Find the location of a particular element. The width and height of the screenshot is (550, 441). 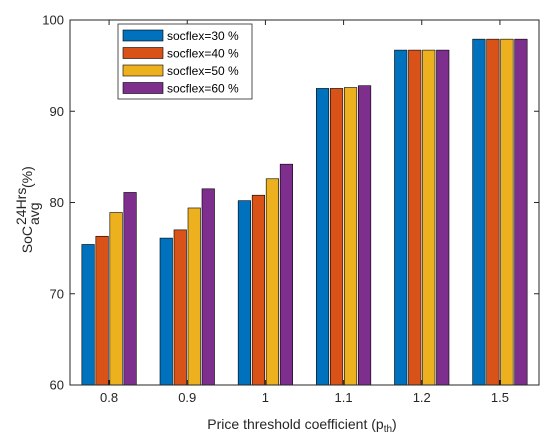

x-tick-label: 0.9 is located at coordinates (187, 397).